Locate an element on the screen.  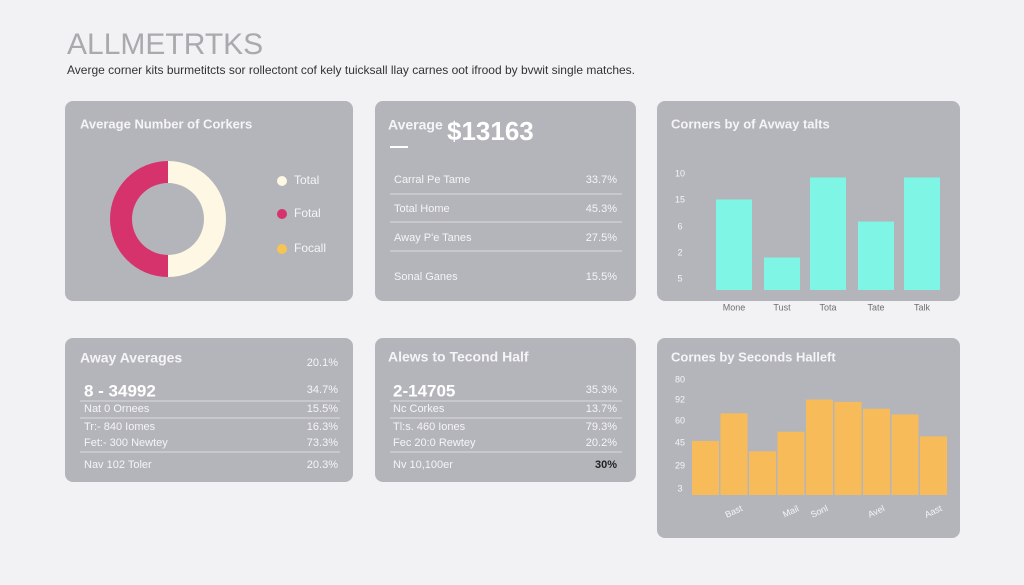
chart-title: Average Number of Corkers is located at coordinates (166, 123).